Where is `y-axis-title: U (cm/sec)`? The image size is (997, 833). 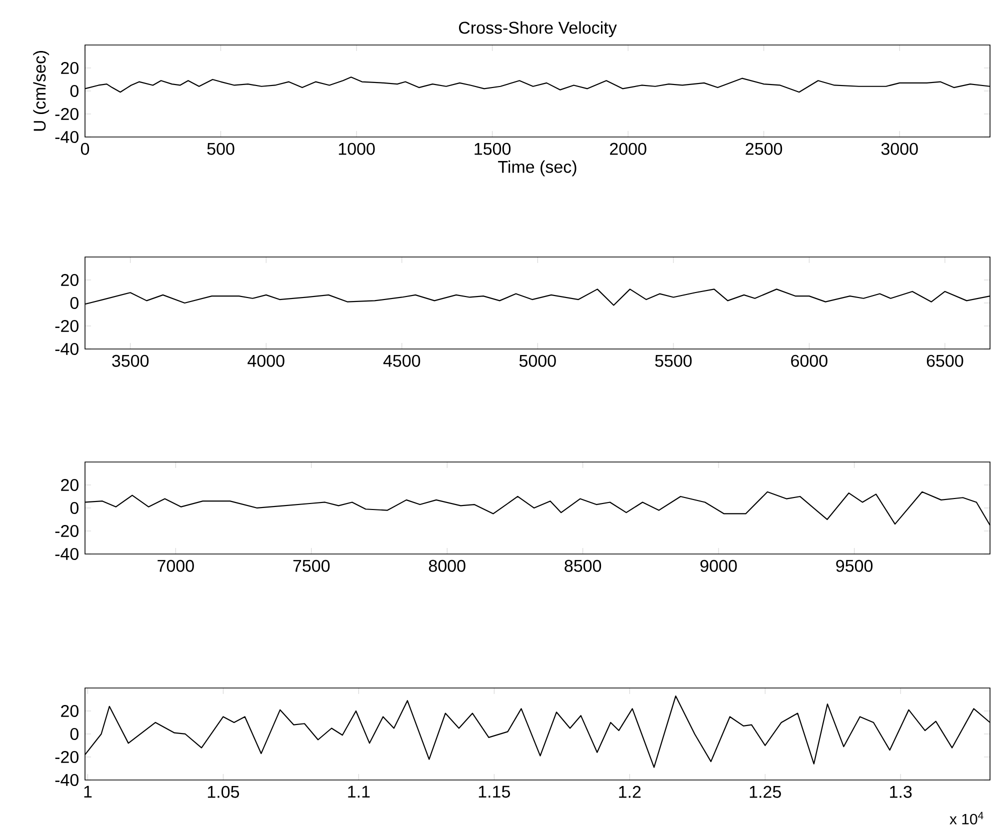
y-axis-title: U (cm/sec) is located at coordinates (41, 90).